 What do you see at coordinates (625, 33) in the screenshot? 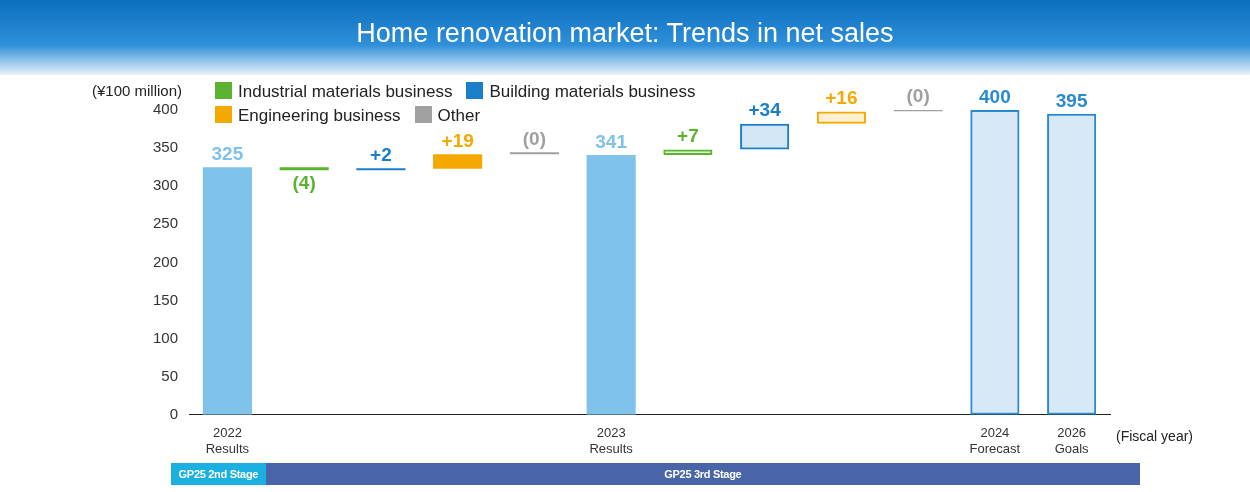
I see `chart-title: Home renovation market: Trends in net sales` at bounding box center [625, 33].